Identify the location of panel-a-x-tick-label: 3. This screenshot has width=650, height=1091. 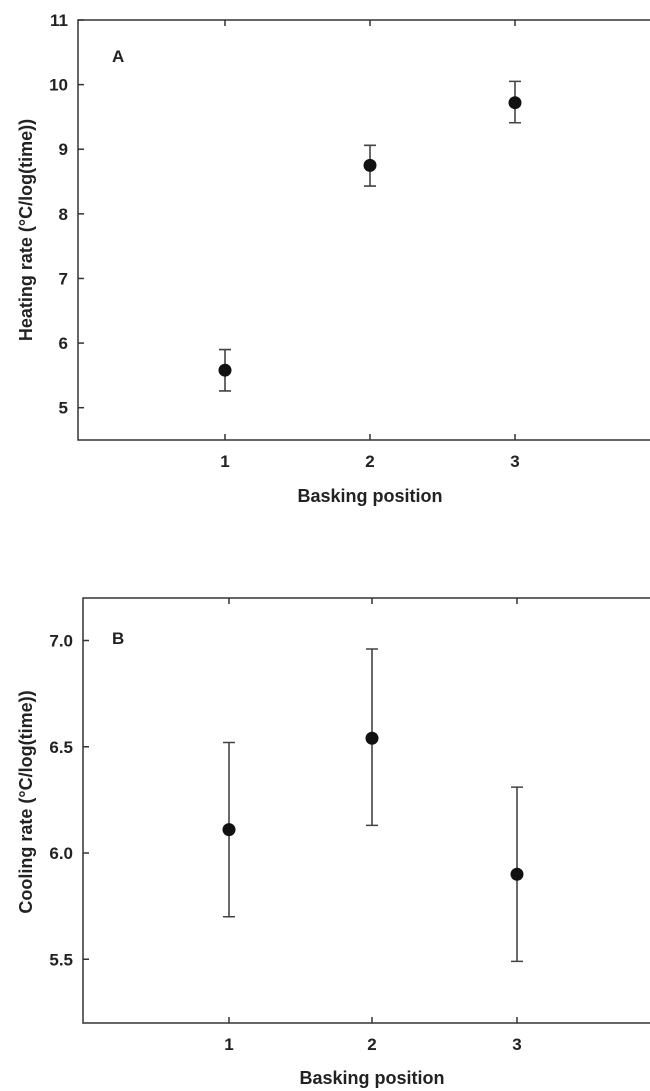
(514, 461).